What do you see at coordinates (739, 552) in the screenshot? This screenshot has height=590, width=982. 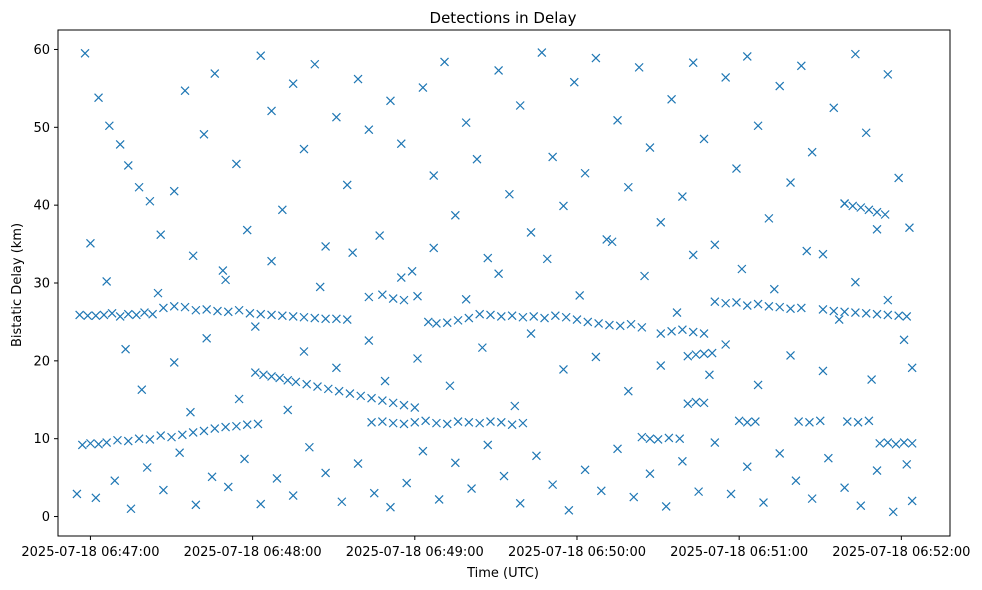 I see `x-tick-label: 2025-07-18 06:51:00` at bounding box center [739, 552].